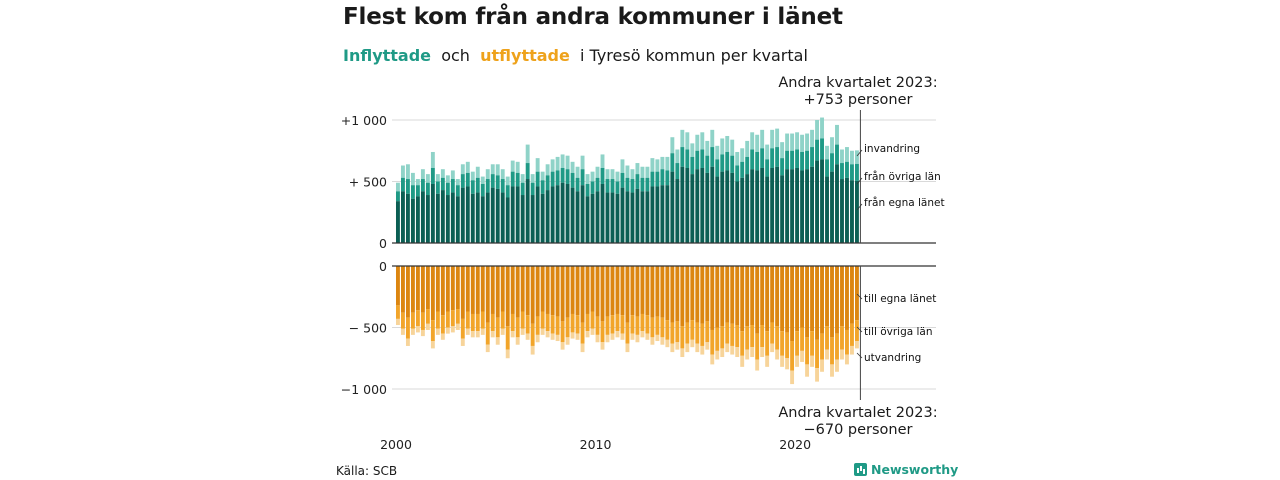 The width and height of the screenshot is (1280, 480). I want to click on legend-inflow-tick, so click(859, 153).